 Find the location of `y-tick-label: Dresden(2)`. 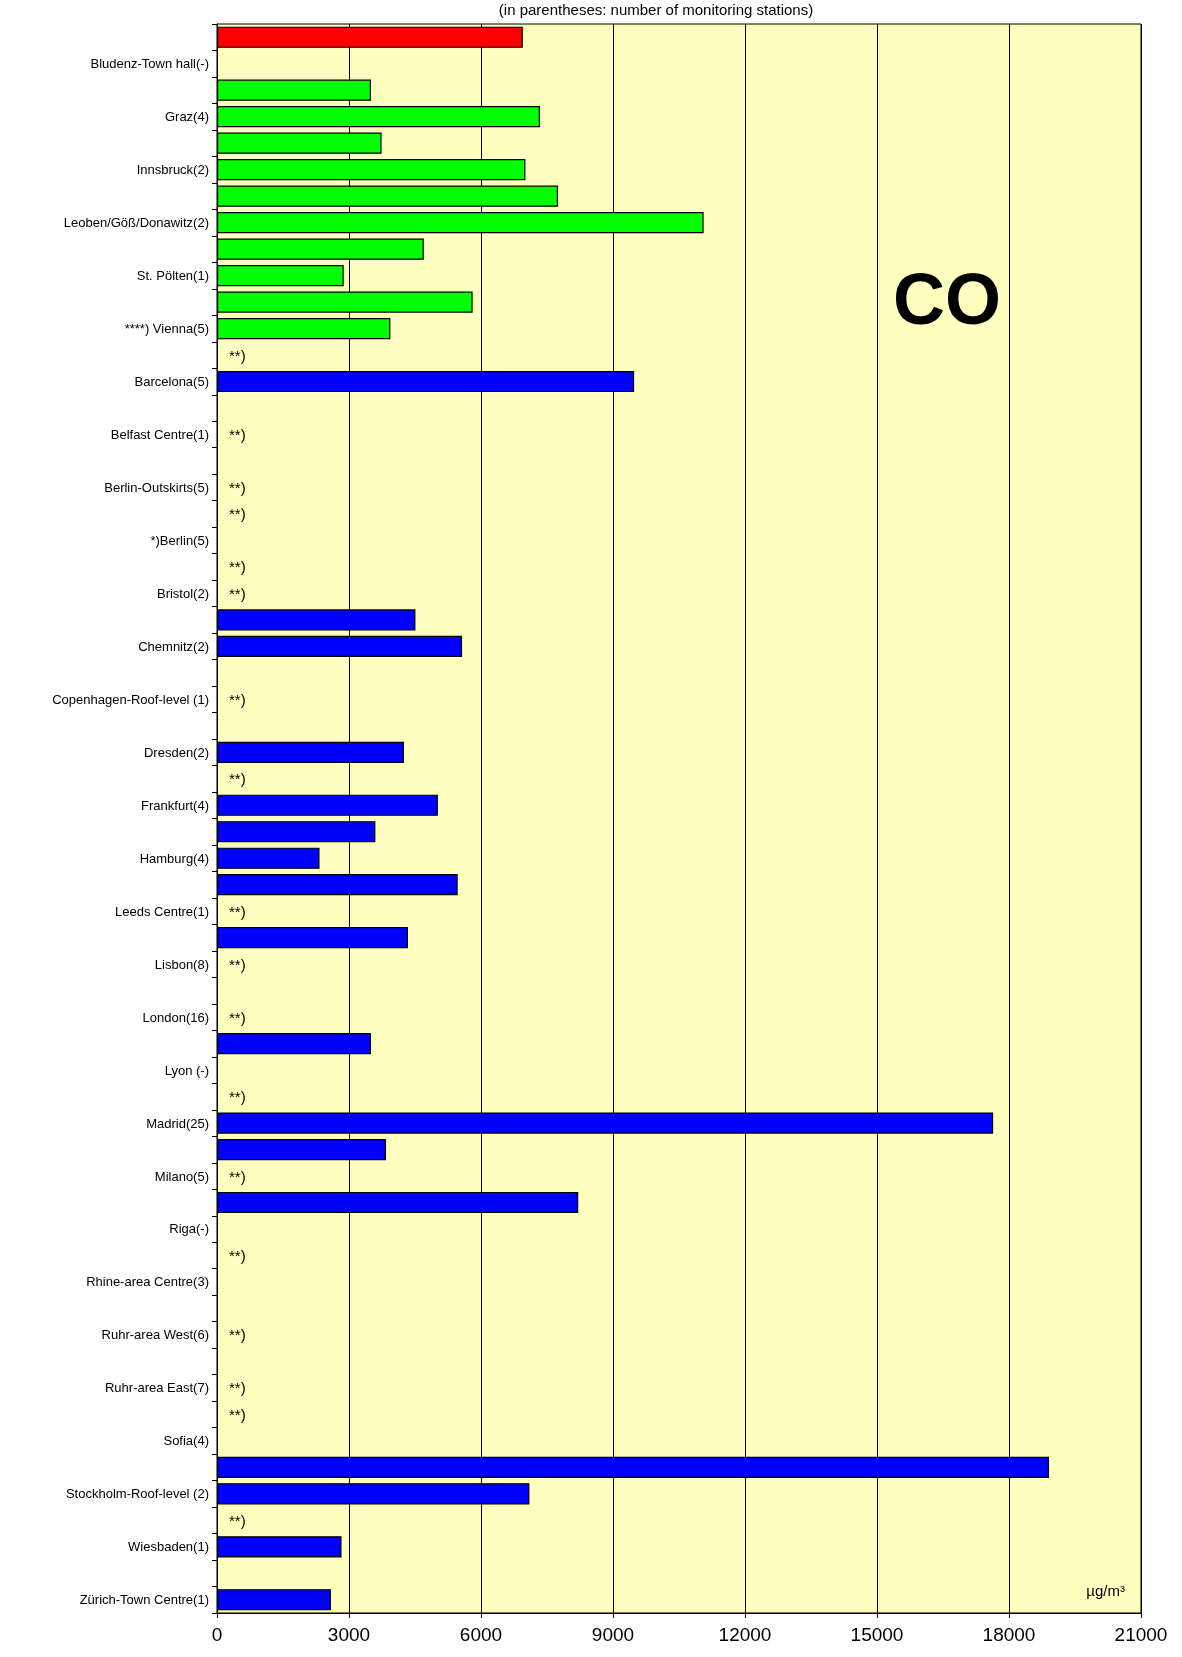

y-tick-label: Dresden(2) is located at coordinates (176, 752).